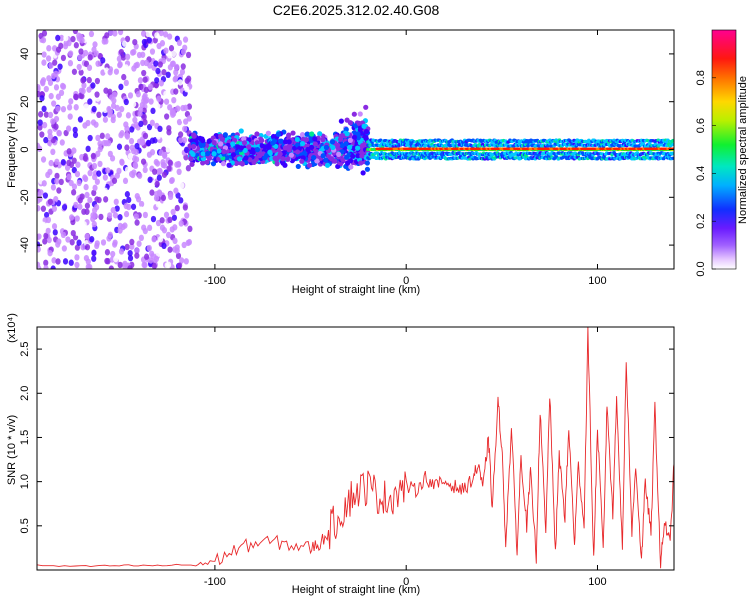 The width and height of the screenshot is (750, 600). Describe the element at coordinates (25, 525) in the screenshot. I see `snr-y-tick-label: 0.5` at that location.